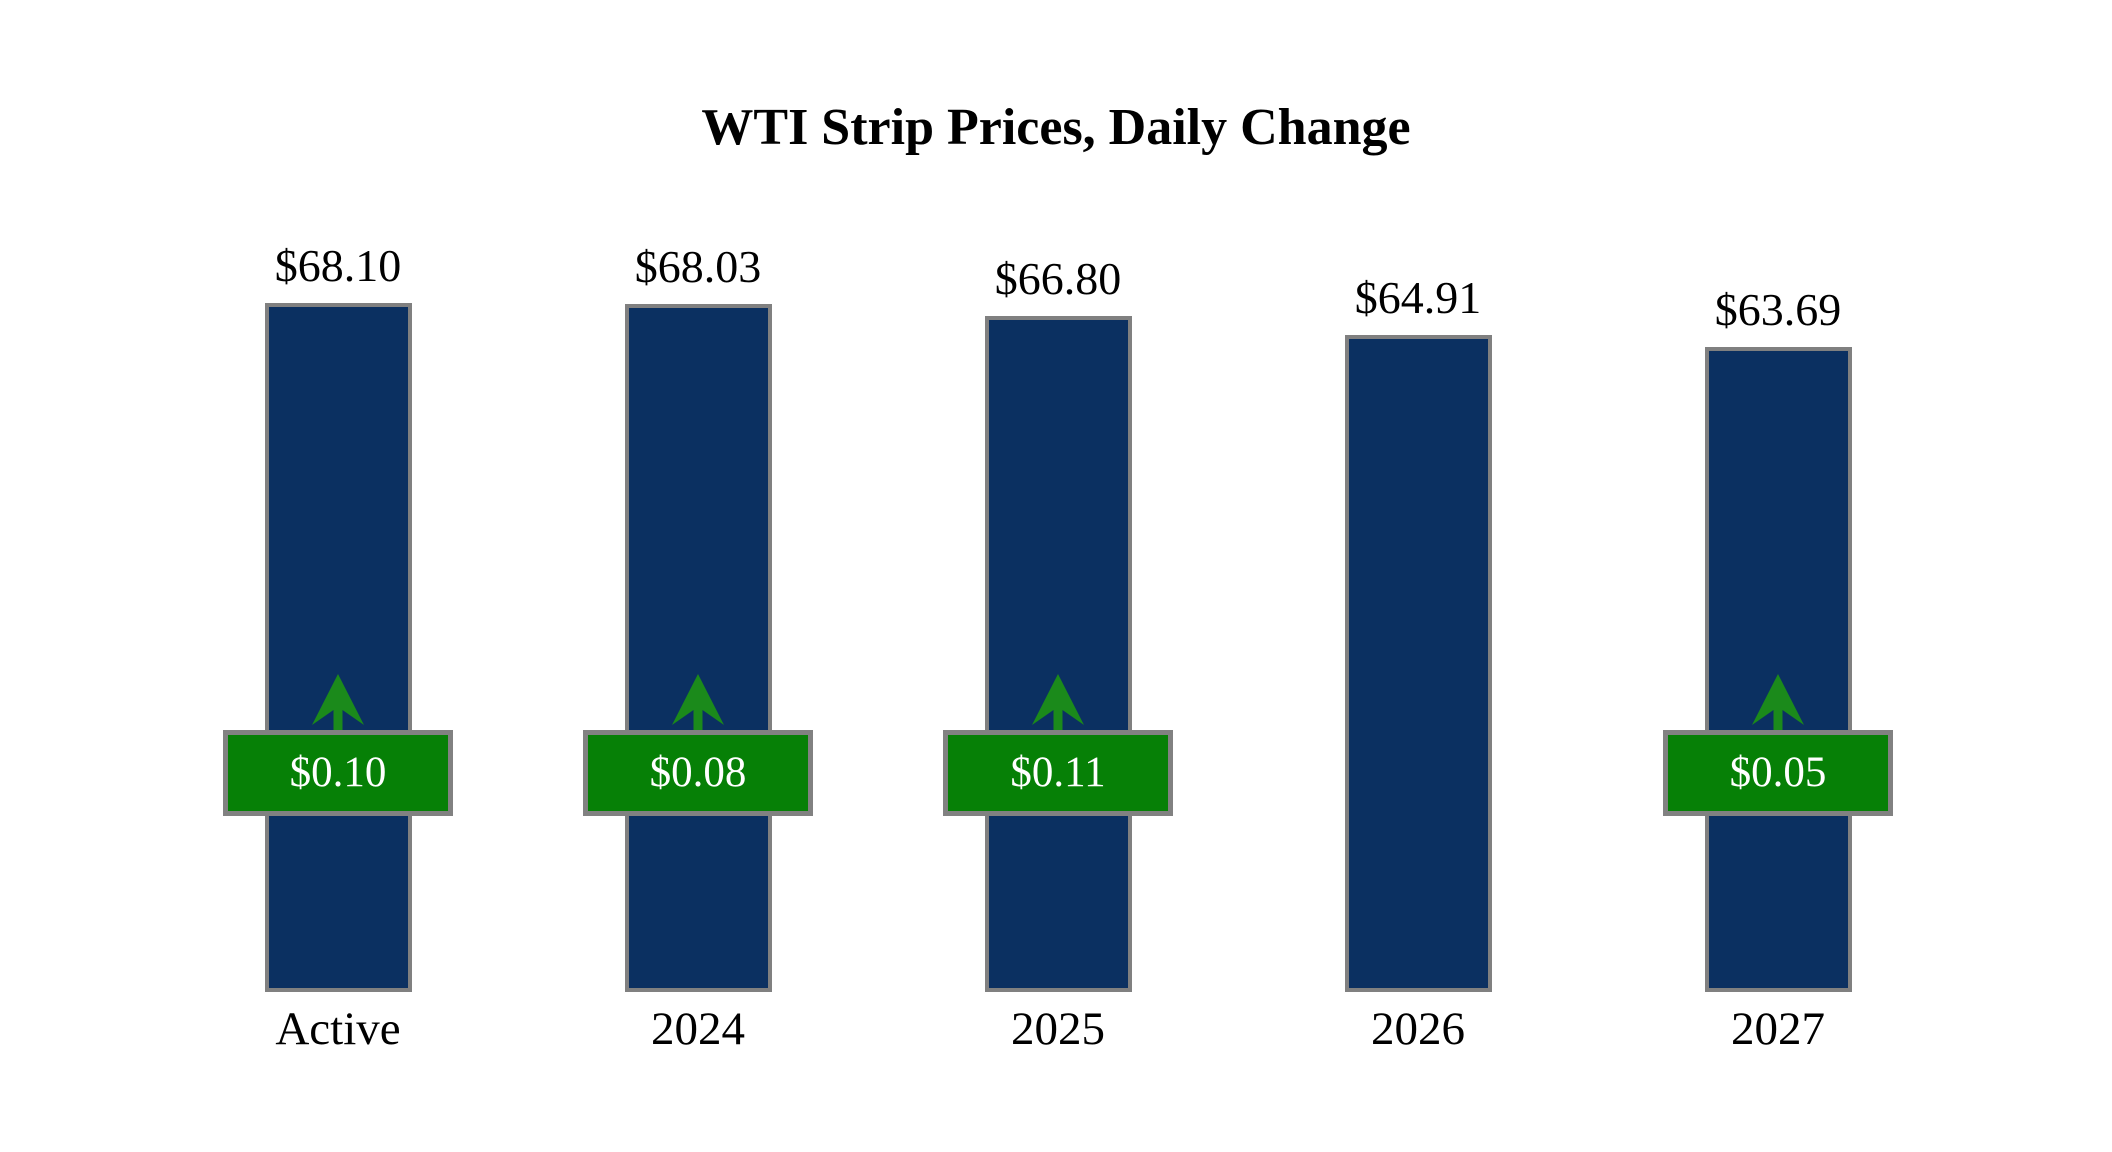 The image size is (2112, 1152). Describe the element at coordinates (1778, 1029) in the screenshot. I see `category-label: 2027` at that location.